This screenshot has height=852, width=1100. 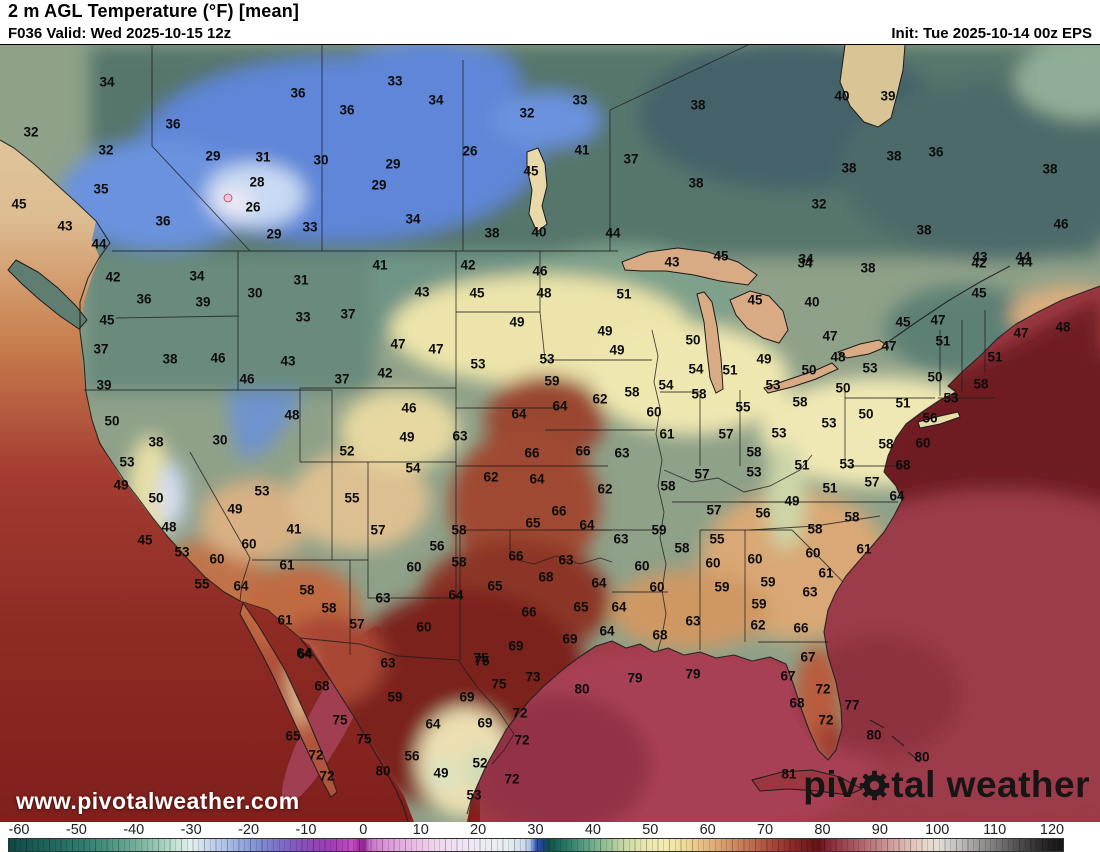 What do you see at coordinates (946, 785) in the screenshot?
I see `pivotal-weather-logo: piv tal weather` at bounding box center [946, 785].